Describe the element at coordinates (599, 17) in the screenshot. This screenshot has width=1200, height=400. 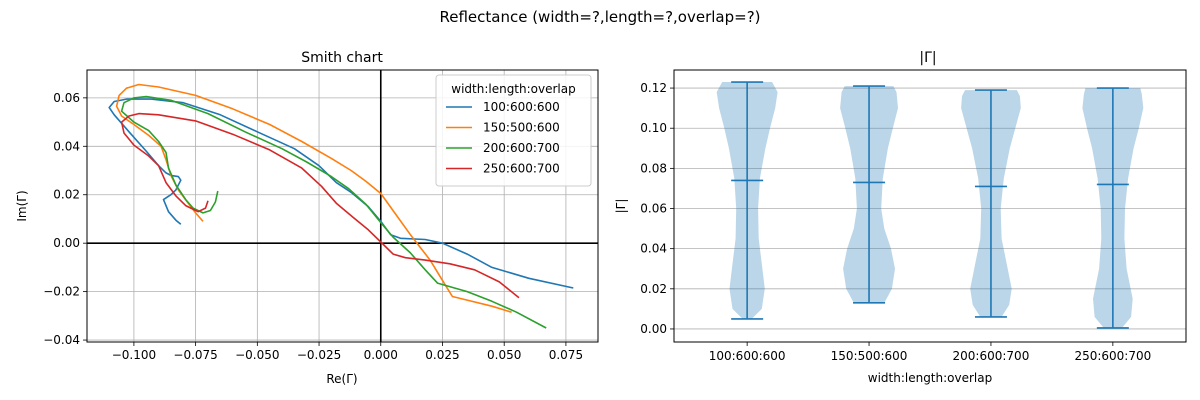
I see `figure-suptitle: Reflectance (width=?,length=?,overlap=?)` at that location.